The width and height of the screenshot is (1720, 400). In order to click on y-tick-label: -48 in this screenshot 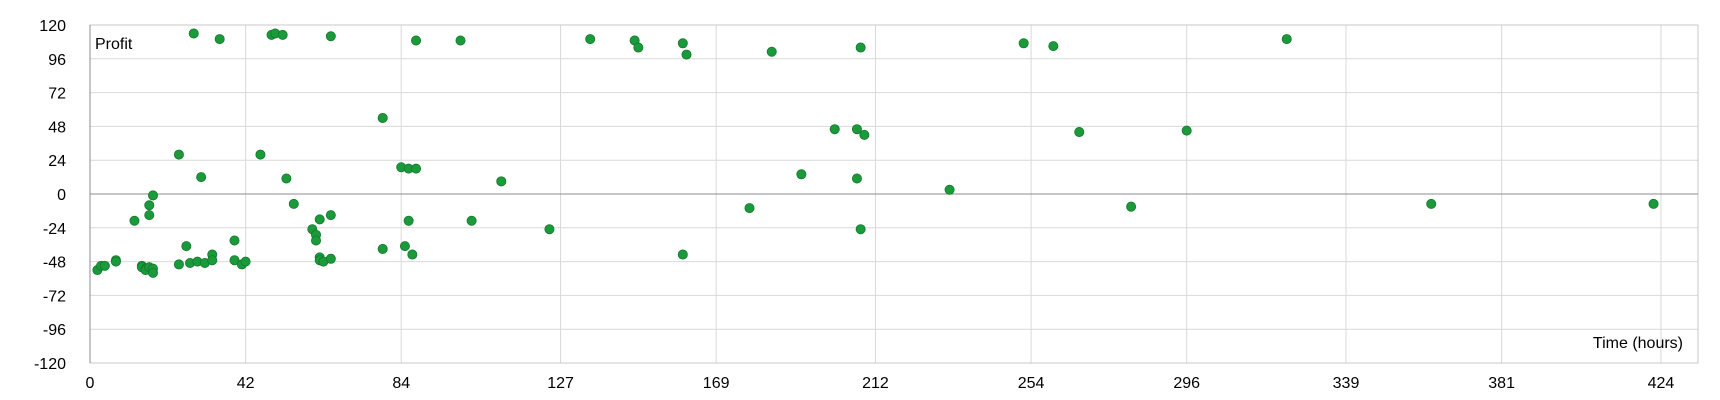, I will do `click(54, 263)`.